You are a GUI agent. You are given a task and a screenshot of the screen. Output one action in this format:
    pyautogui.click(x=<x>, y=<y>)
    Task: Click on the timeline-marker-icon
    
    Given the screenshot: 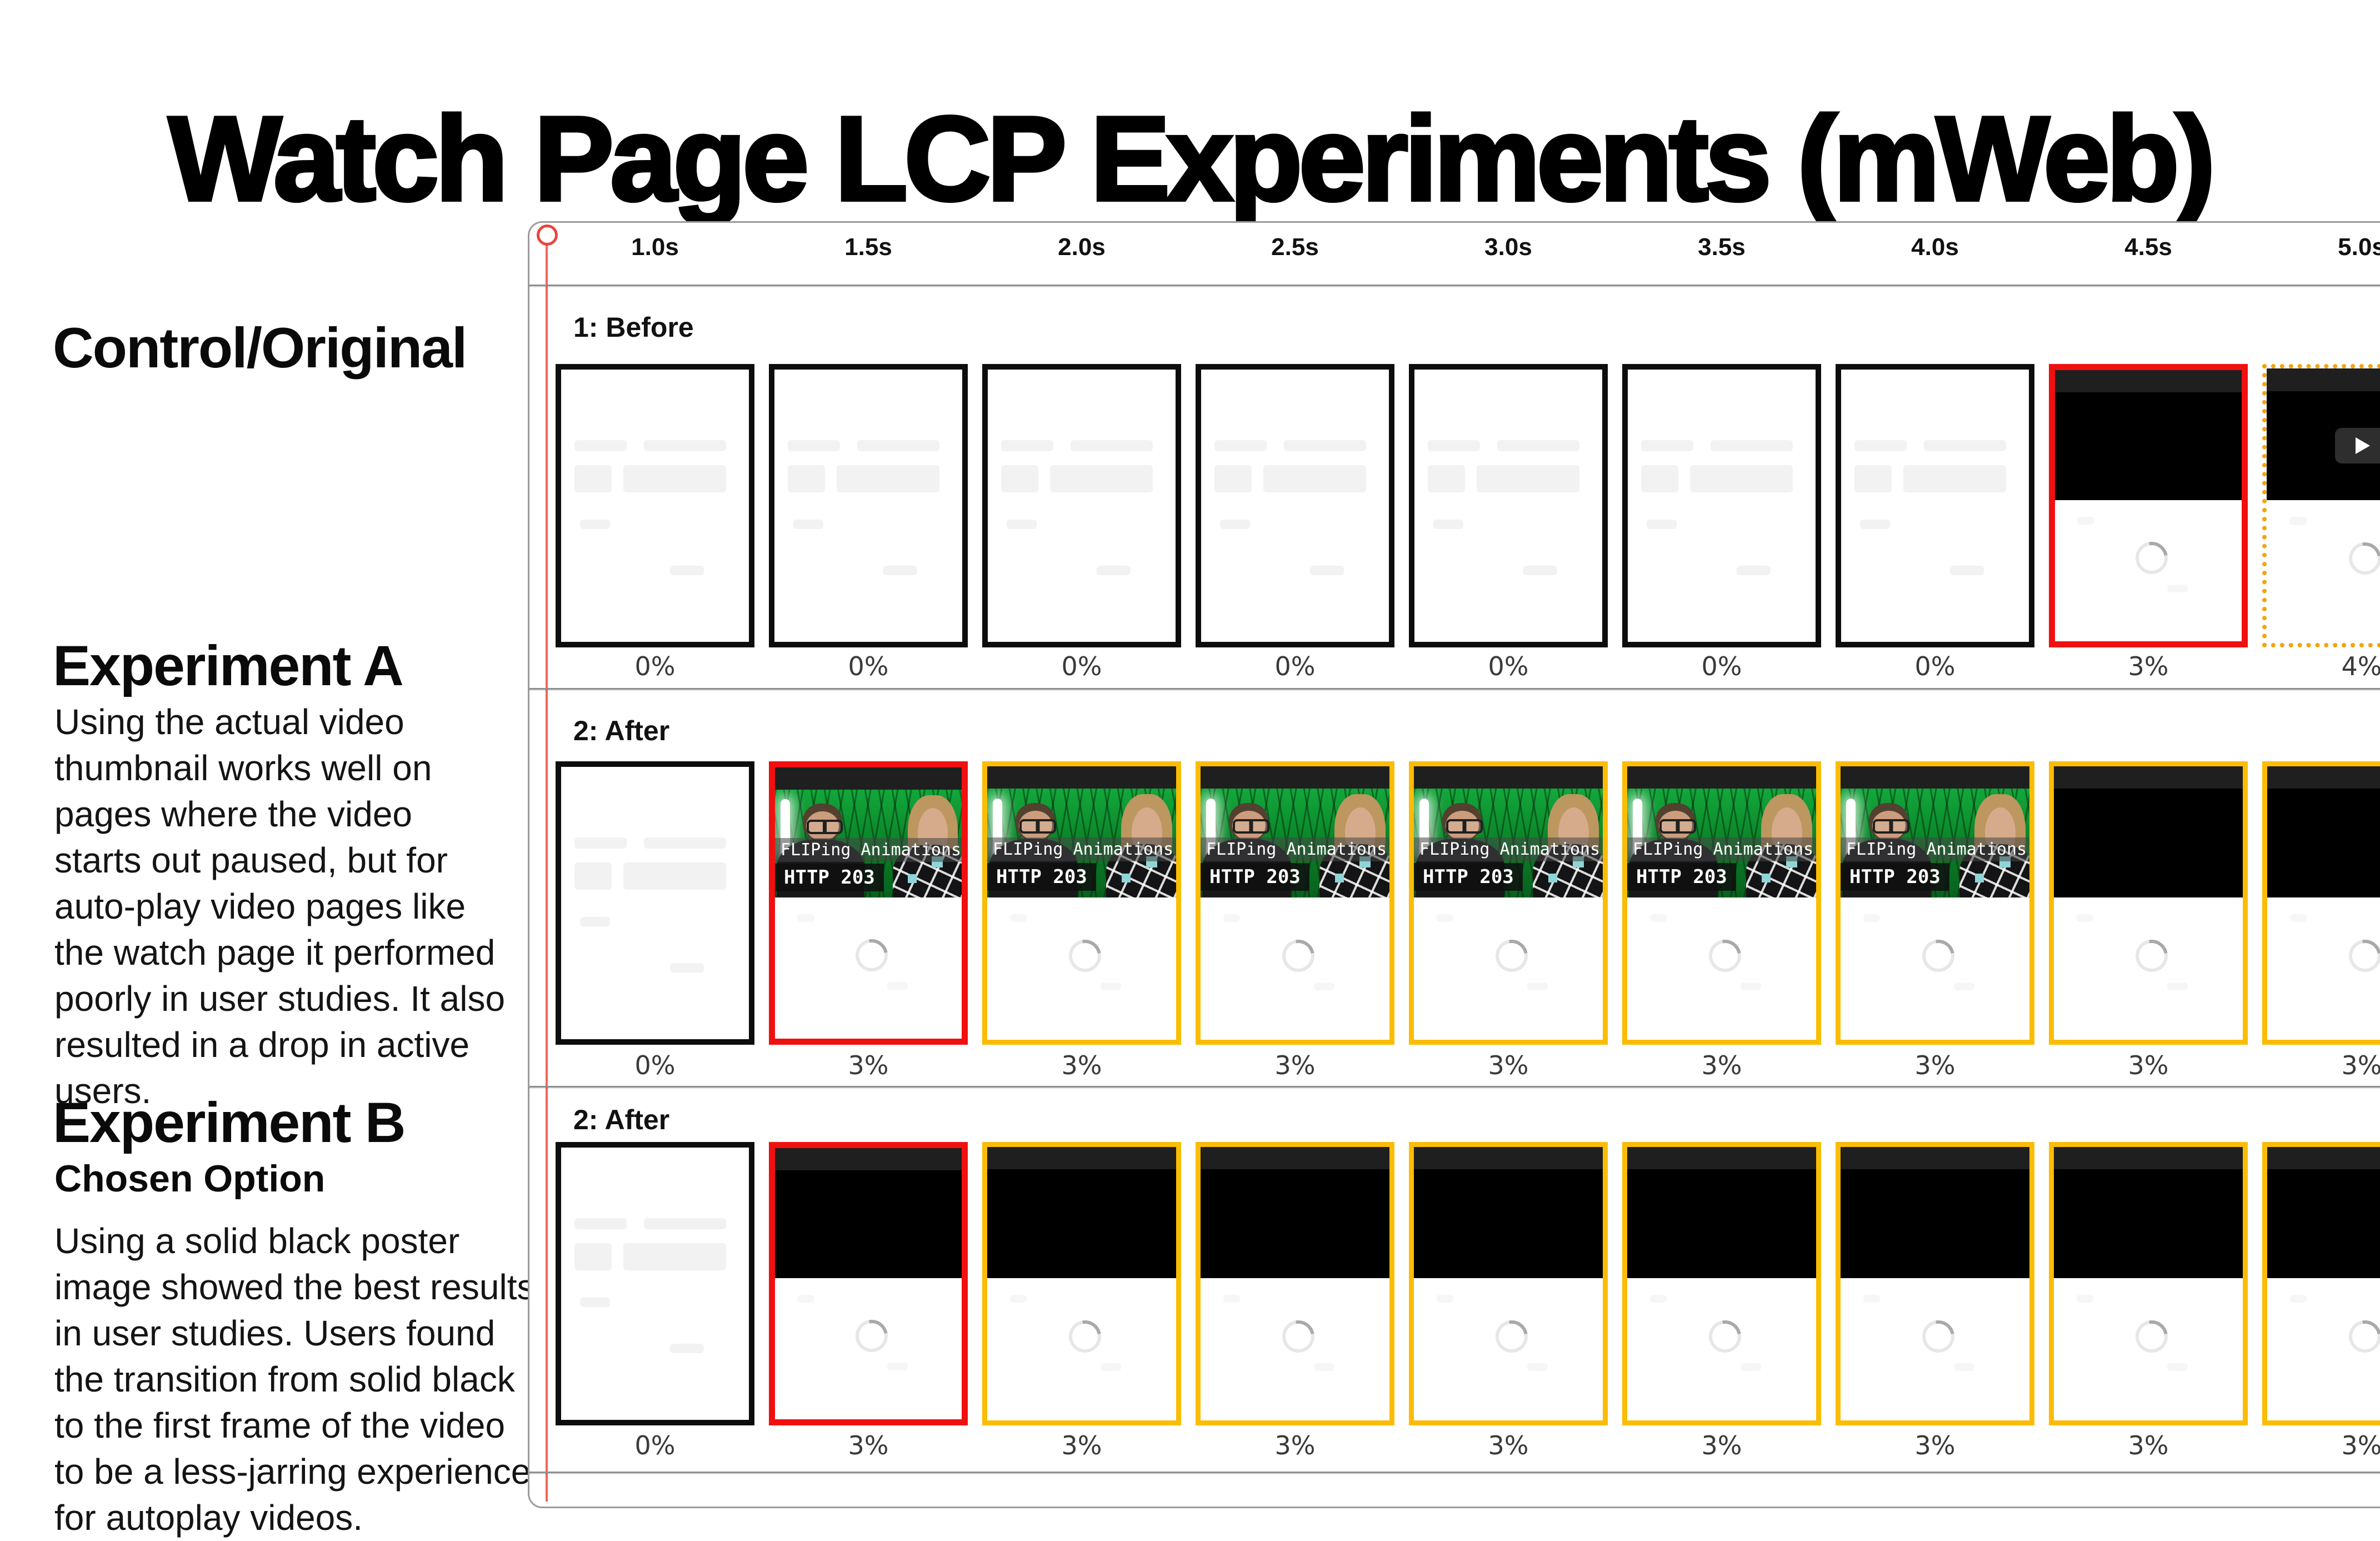 What is the action you would take?
    pyautogui.click(x=547, y=235)
    